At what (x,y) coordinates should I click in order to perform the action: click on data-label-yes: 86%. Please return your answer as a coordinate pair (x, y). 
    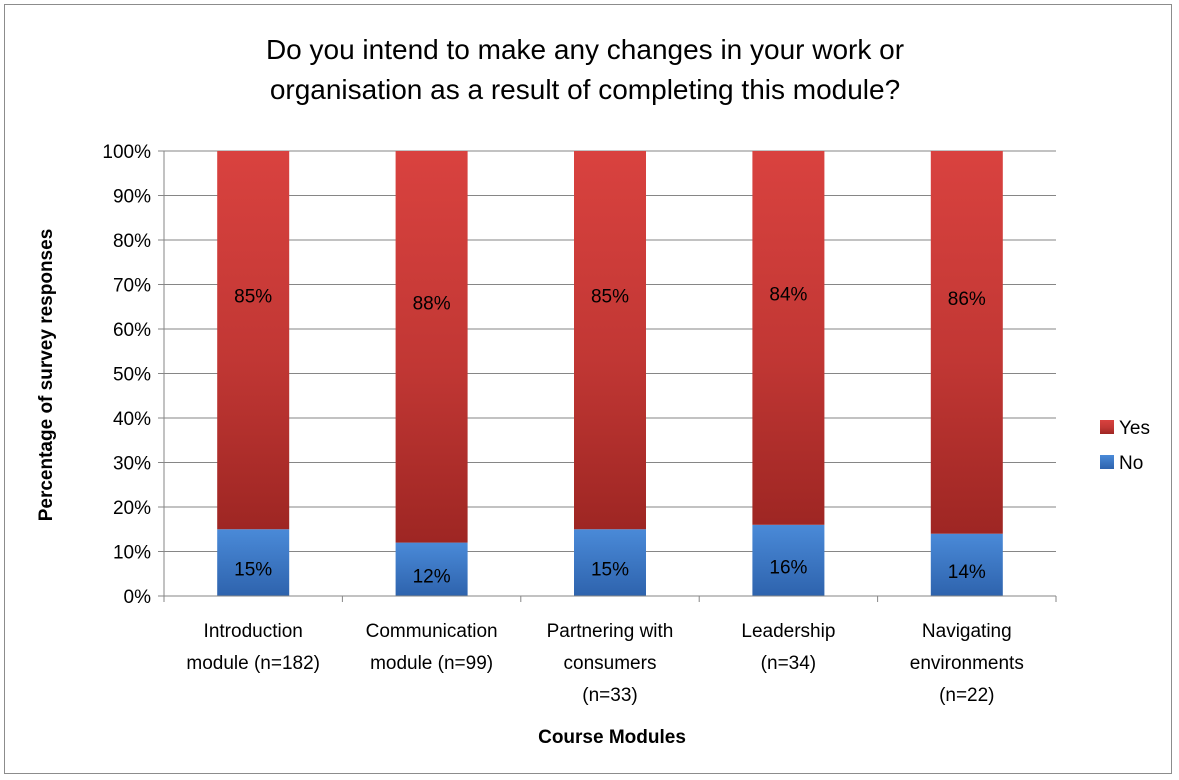
    Looking at the image, I should click on (967, 299).